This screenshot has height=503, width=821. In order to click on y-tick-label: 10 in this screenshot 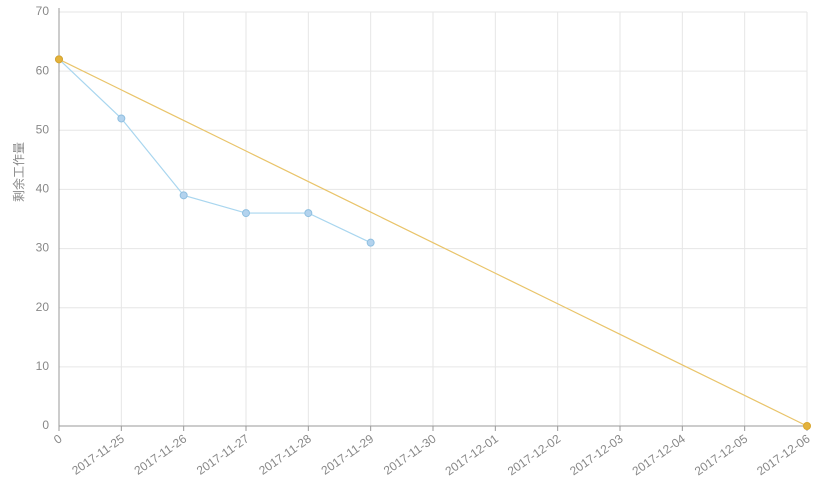, I will do `click(43, 366)`.